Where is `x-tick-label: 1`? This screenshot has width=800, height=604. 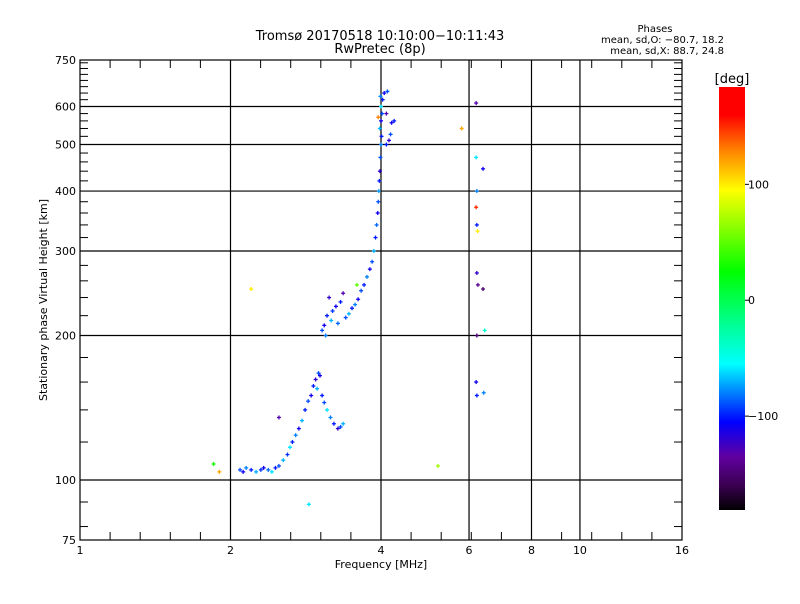
x-tick-label: 1 is located at coordinates (80, 550).